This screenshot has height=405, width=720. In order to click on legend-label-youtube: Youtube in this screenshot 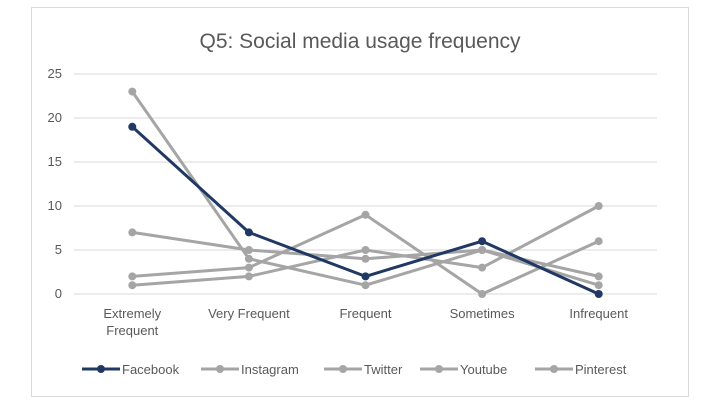, I will do `click(483, 369)`.